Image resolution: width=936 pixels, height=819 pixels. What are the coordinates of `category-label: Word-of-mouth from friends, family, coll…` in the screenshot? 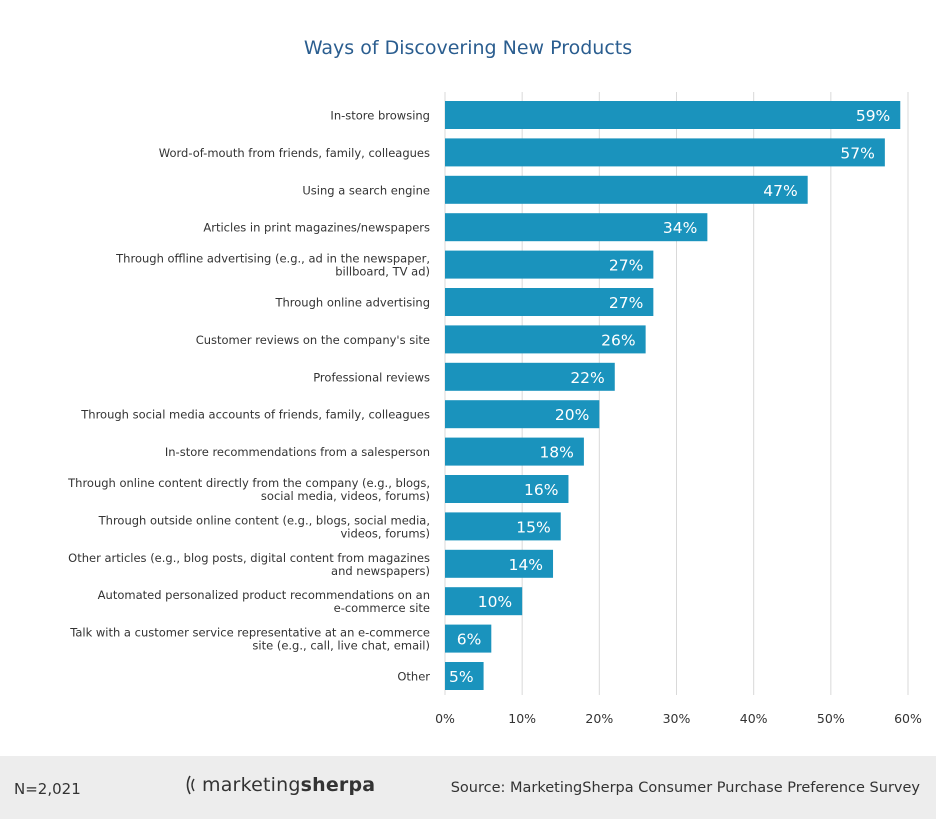 It's located at (294, 153).